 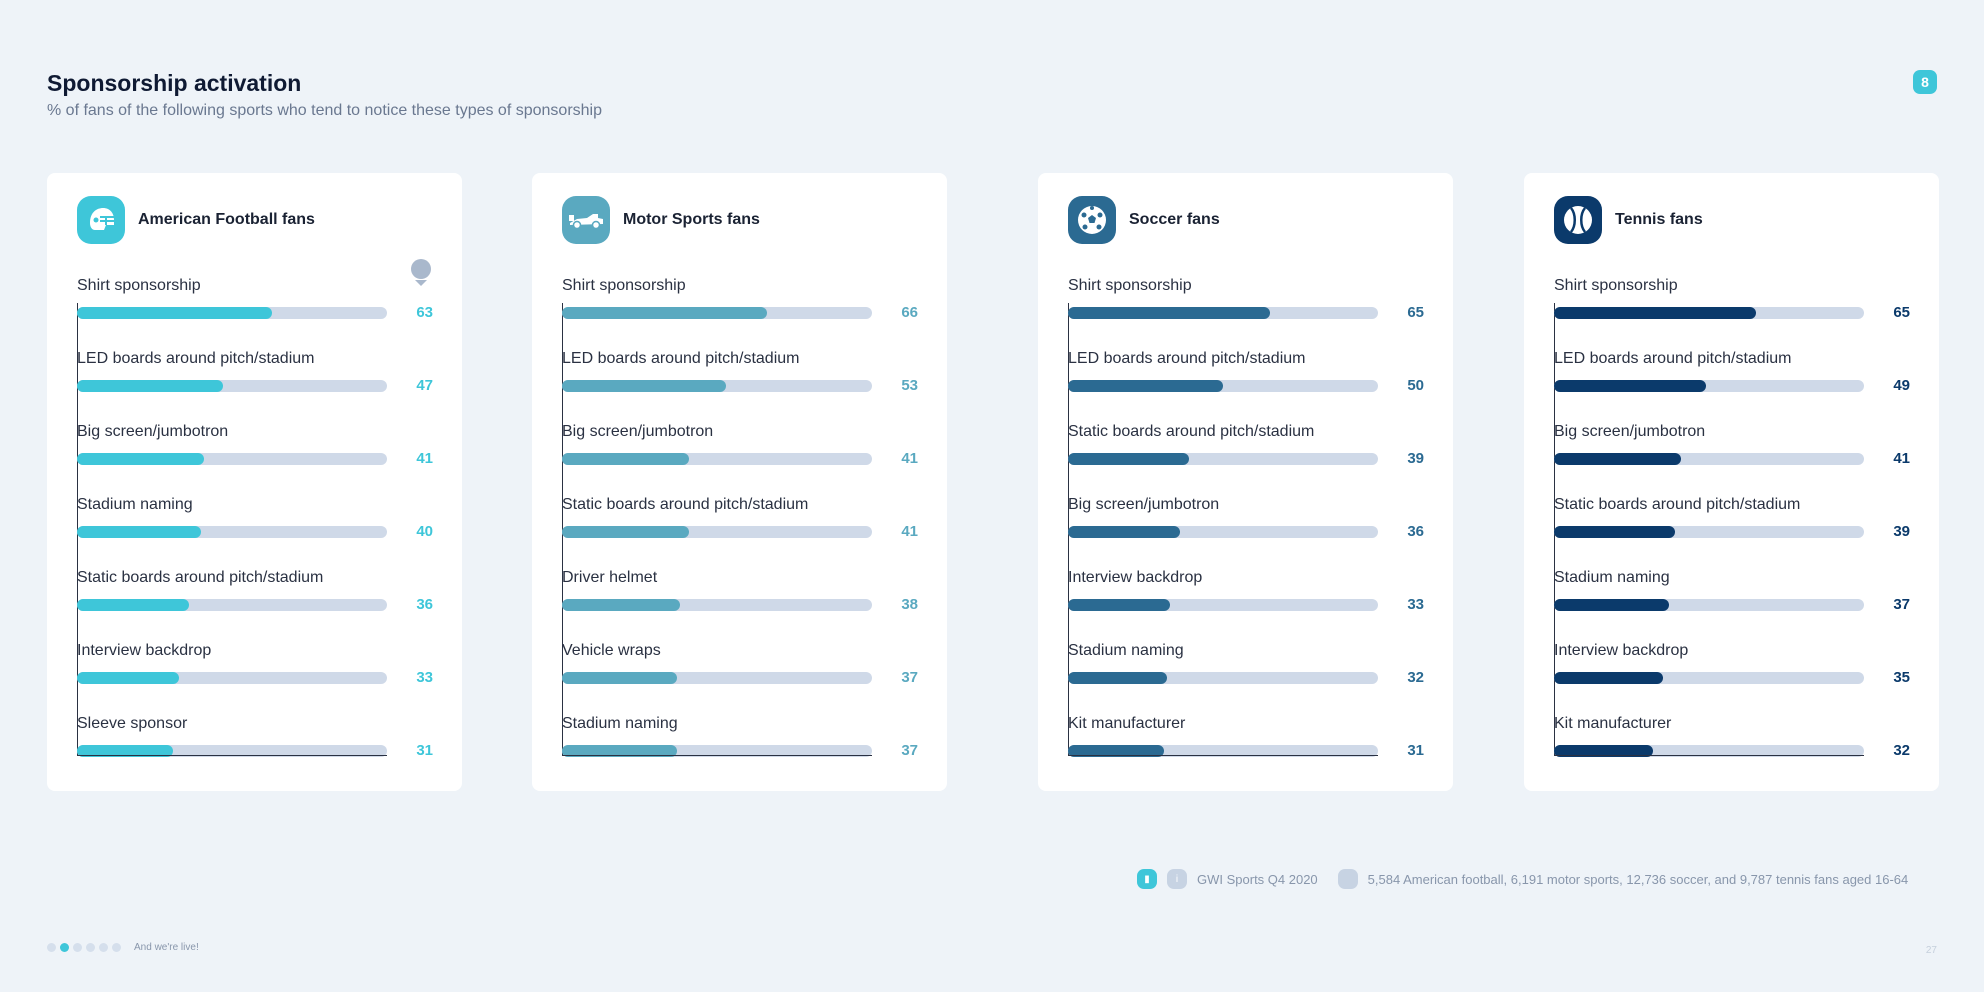 What do you see at coordinates (1734, 302) in the screenshot?
I see `bar-row: Shirt sponsorship 65` at bounding box center [1734, 302].